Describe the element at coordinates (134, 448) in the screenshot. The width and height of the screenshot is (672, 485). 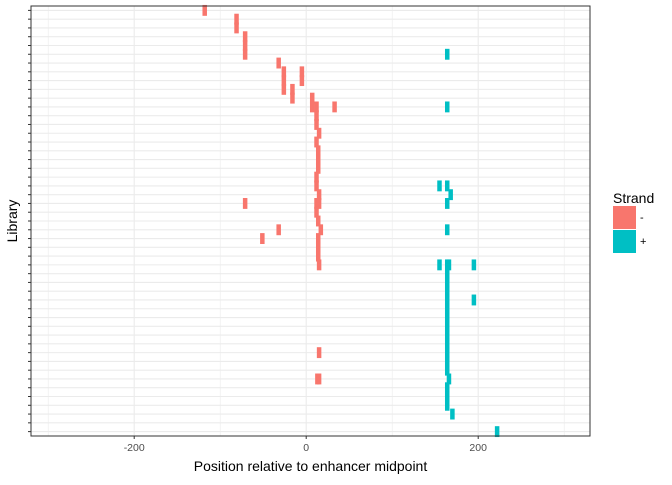
I see `x-tick-label: -200` at that location.